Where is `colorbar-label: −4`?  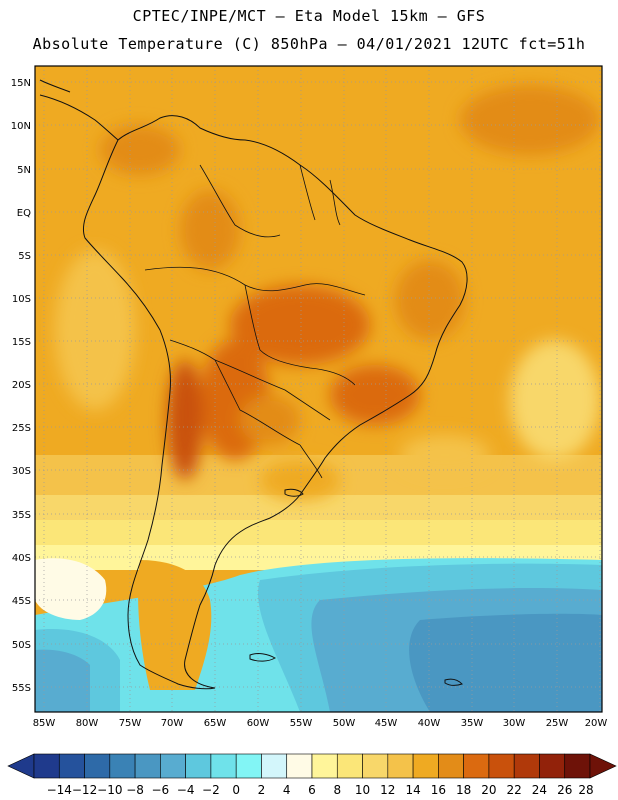 colorbar-label: −4 is located at coordinates (186, 790).